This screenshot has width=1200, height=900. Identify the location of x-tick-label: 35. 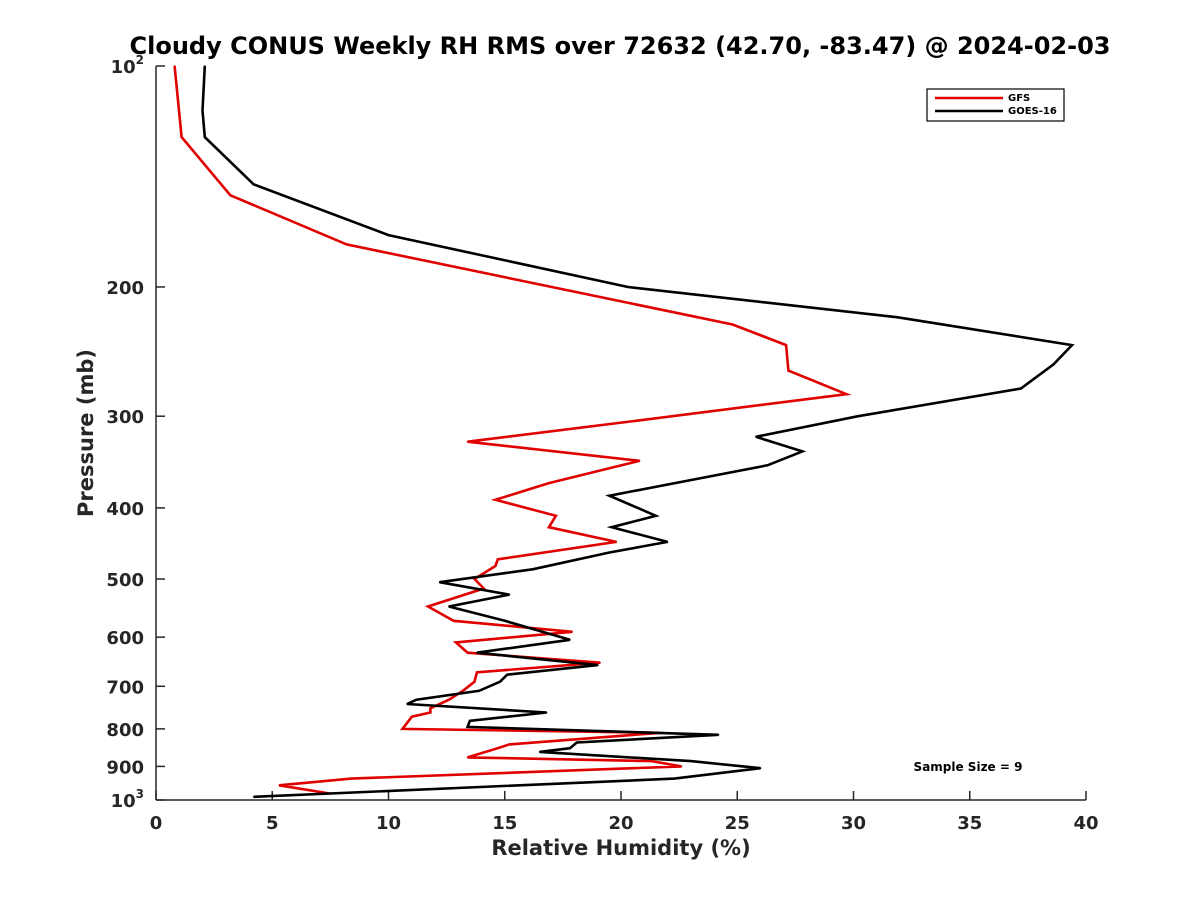
(969, 823).